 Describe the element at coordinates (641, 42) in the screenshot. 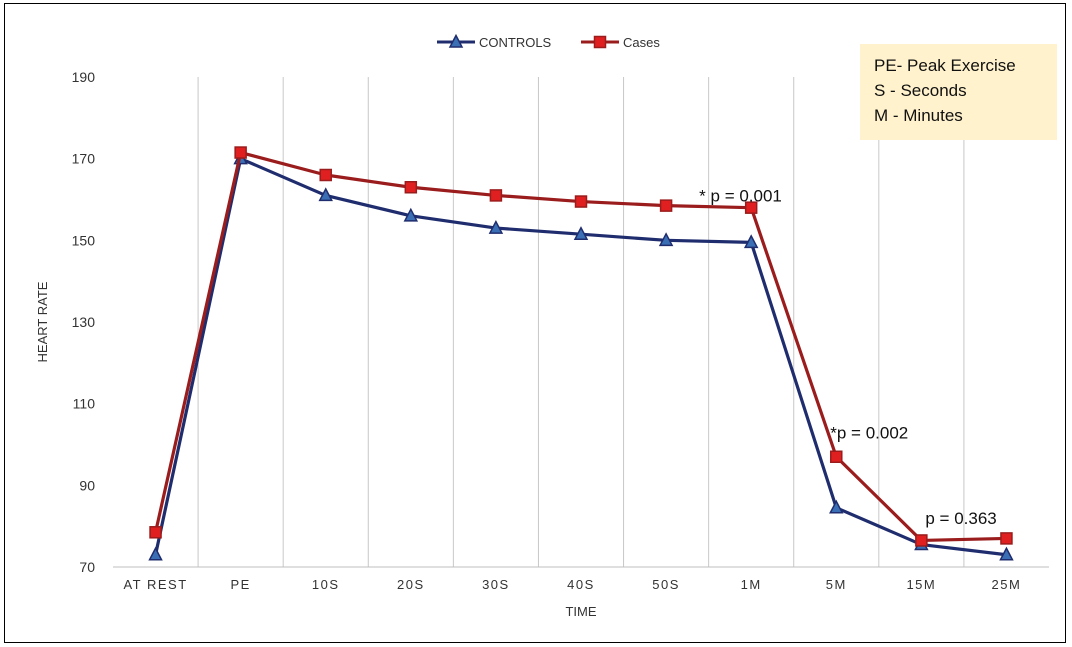

I see `legend-label-cases: Cases` at that location.